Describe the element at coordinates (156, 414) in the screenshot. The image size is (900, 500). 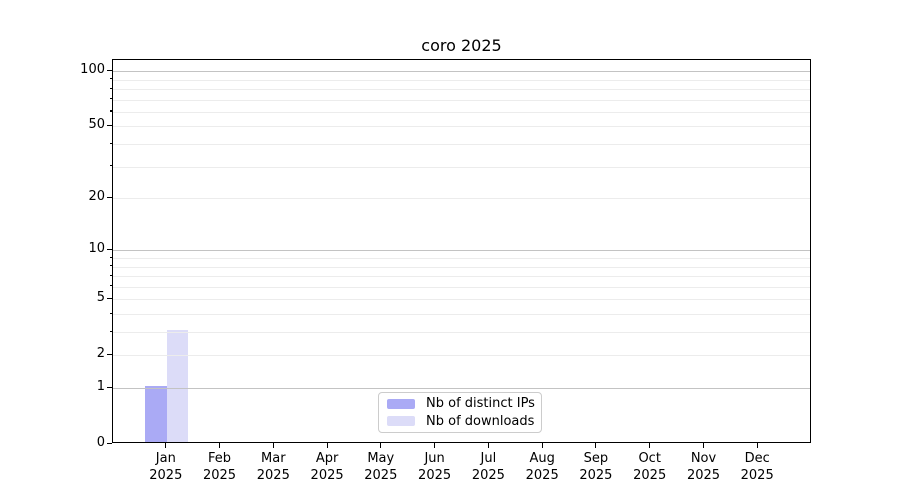
I see `bar-jan-series0` at that location.